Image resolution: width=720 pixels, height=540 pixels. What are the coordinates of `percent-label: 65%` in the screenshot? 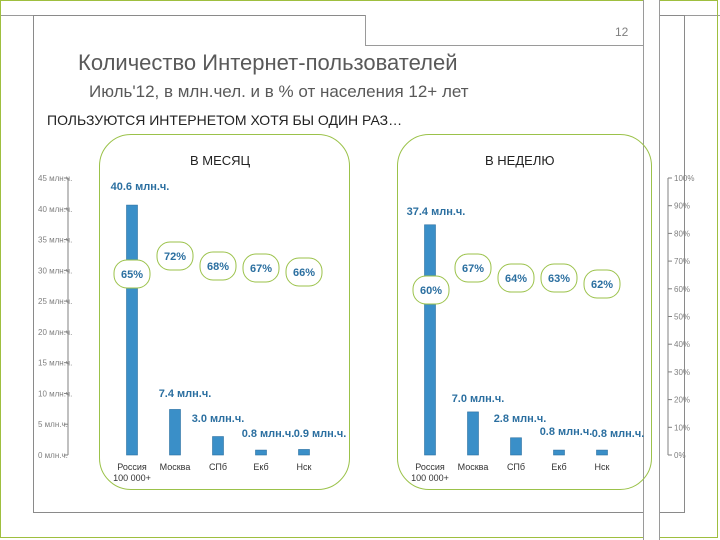 It's located at (132, 275).